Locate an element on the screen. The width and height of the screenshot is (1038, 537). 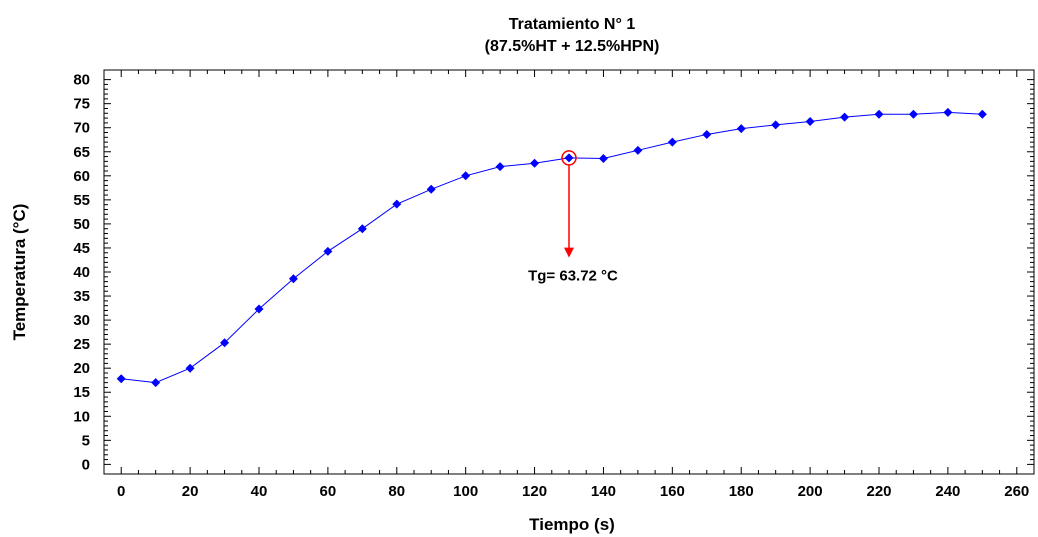
y-tick-label: 0 is located at coordinates (86, 464).